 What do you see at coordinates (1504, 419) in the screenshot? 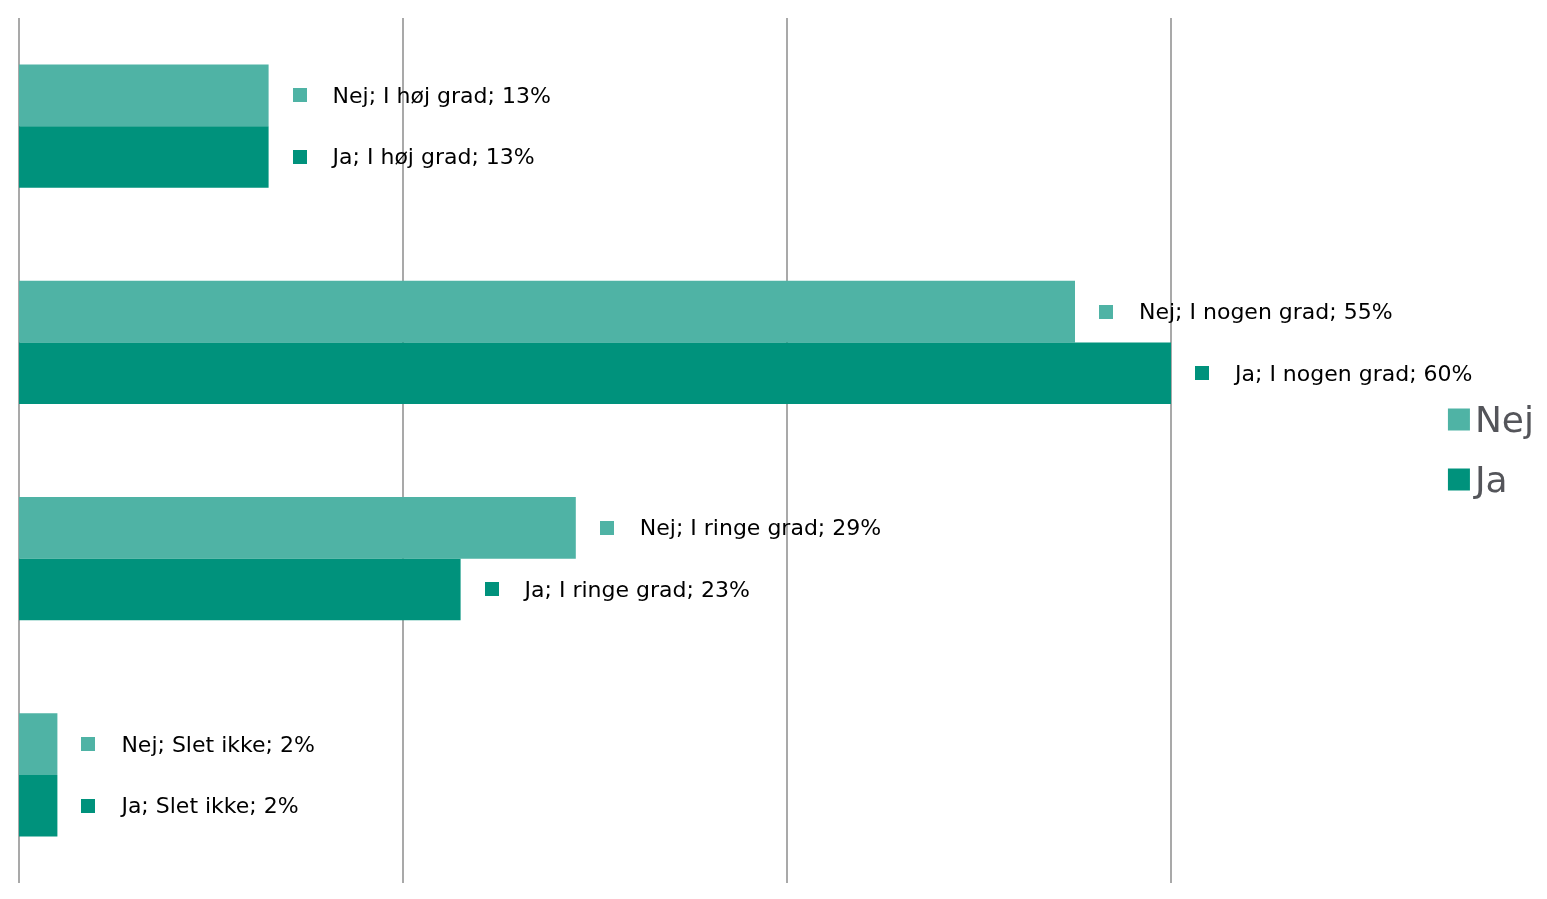
I see `legend-label: Nej` at bounding box center [1504, 419].